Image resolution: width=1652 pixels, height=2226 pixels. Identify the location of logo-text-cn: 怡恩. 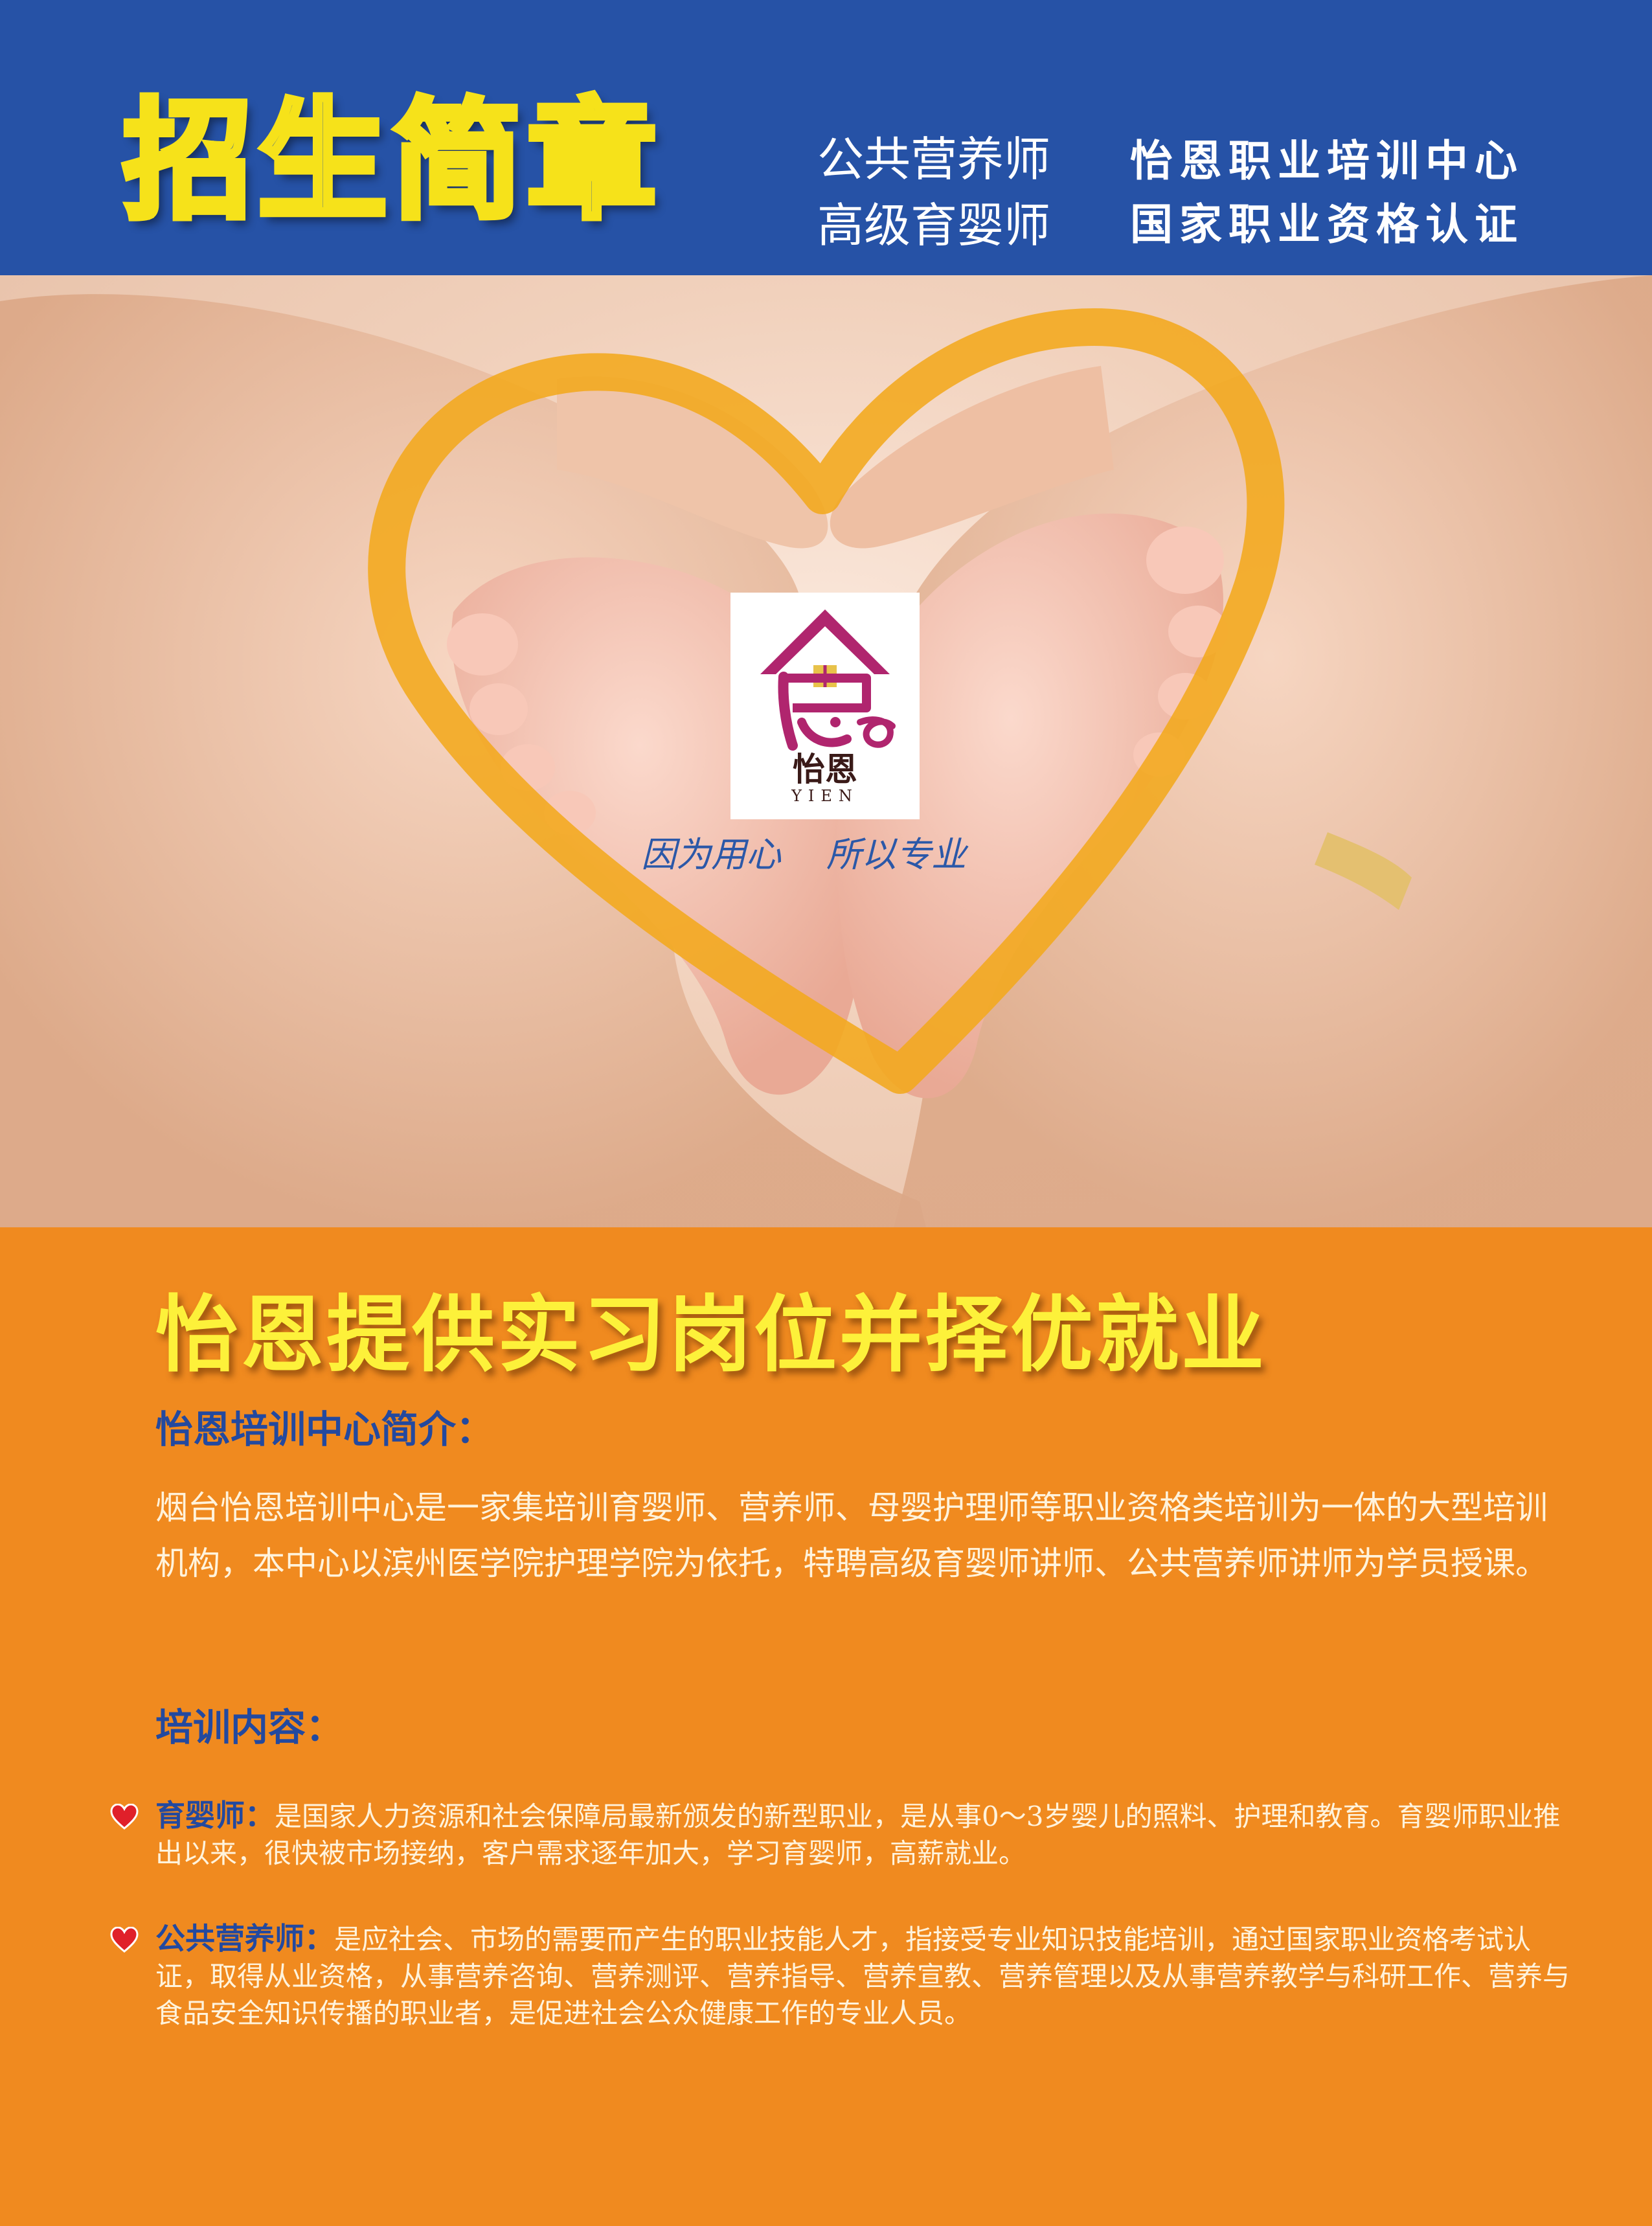
(825, 769).